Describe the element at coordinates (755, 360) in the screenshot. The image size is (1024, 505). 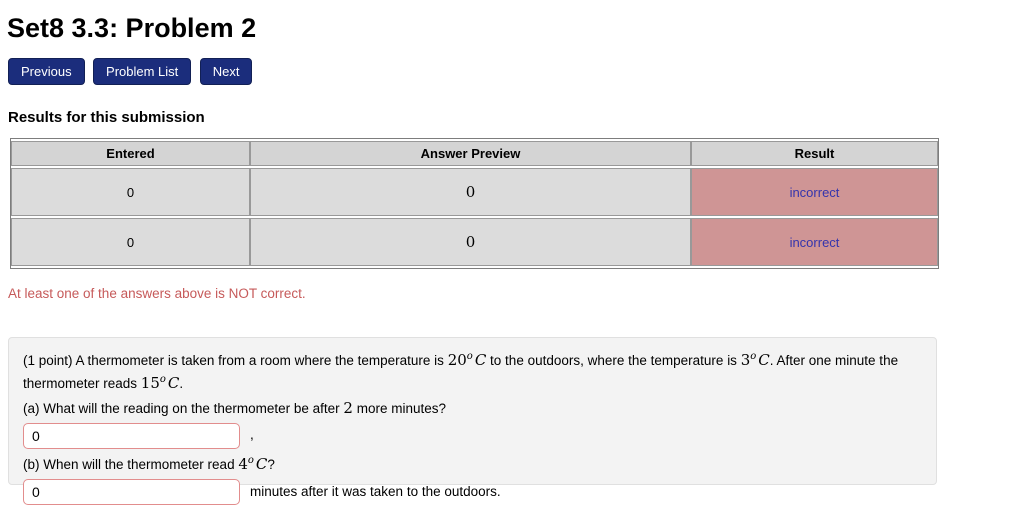
I see `math-temp-3C: 3o C` at that location.